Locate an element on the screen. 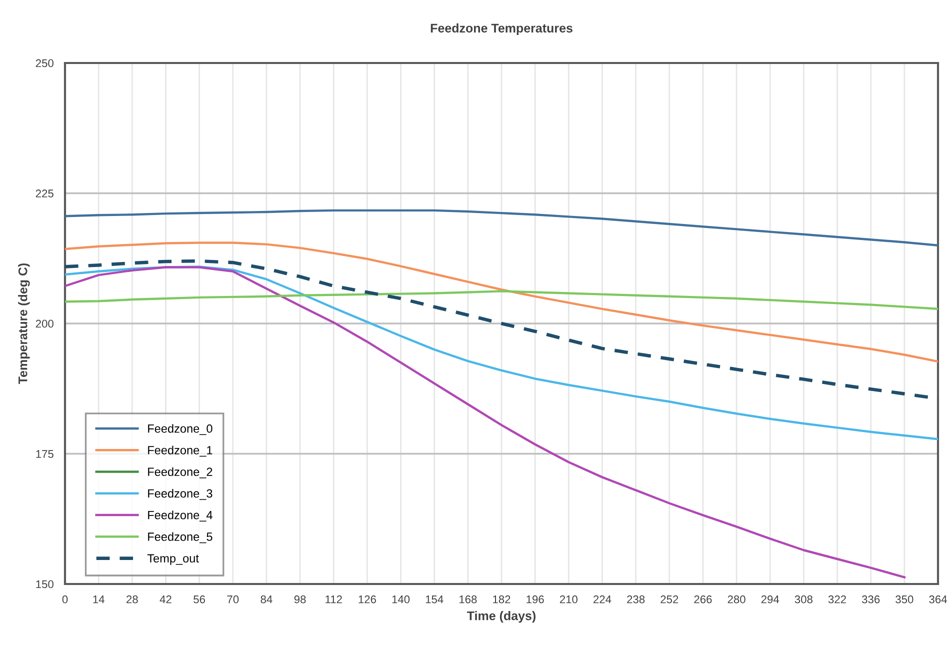  x-tick-label: 168 is located at coordinates (468, 599).